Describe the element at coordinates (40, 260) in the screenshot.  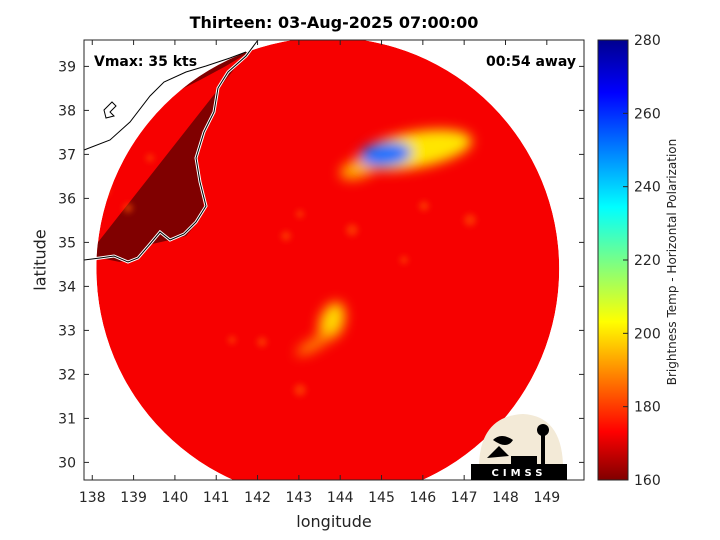
I see `y-axis-label: latitude` at that location.